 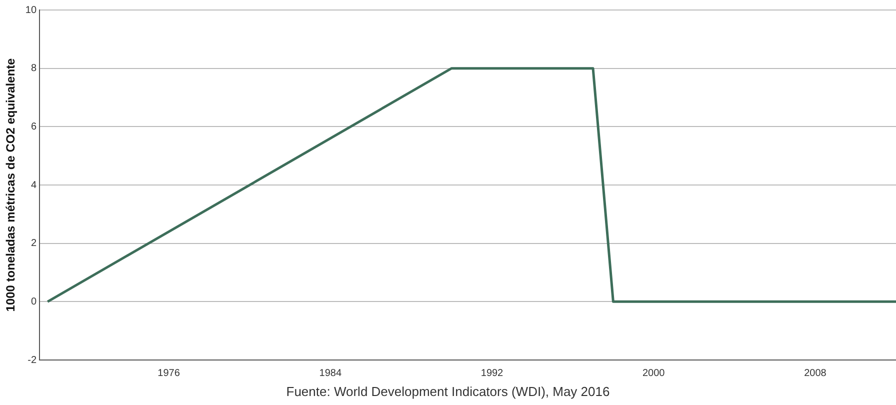 I want to click on x-tick-label: 1992, so click(x=492, y=373).